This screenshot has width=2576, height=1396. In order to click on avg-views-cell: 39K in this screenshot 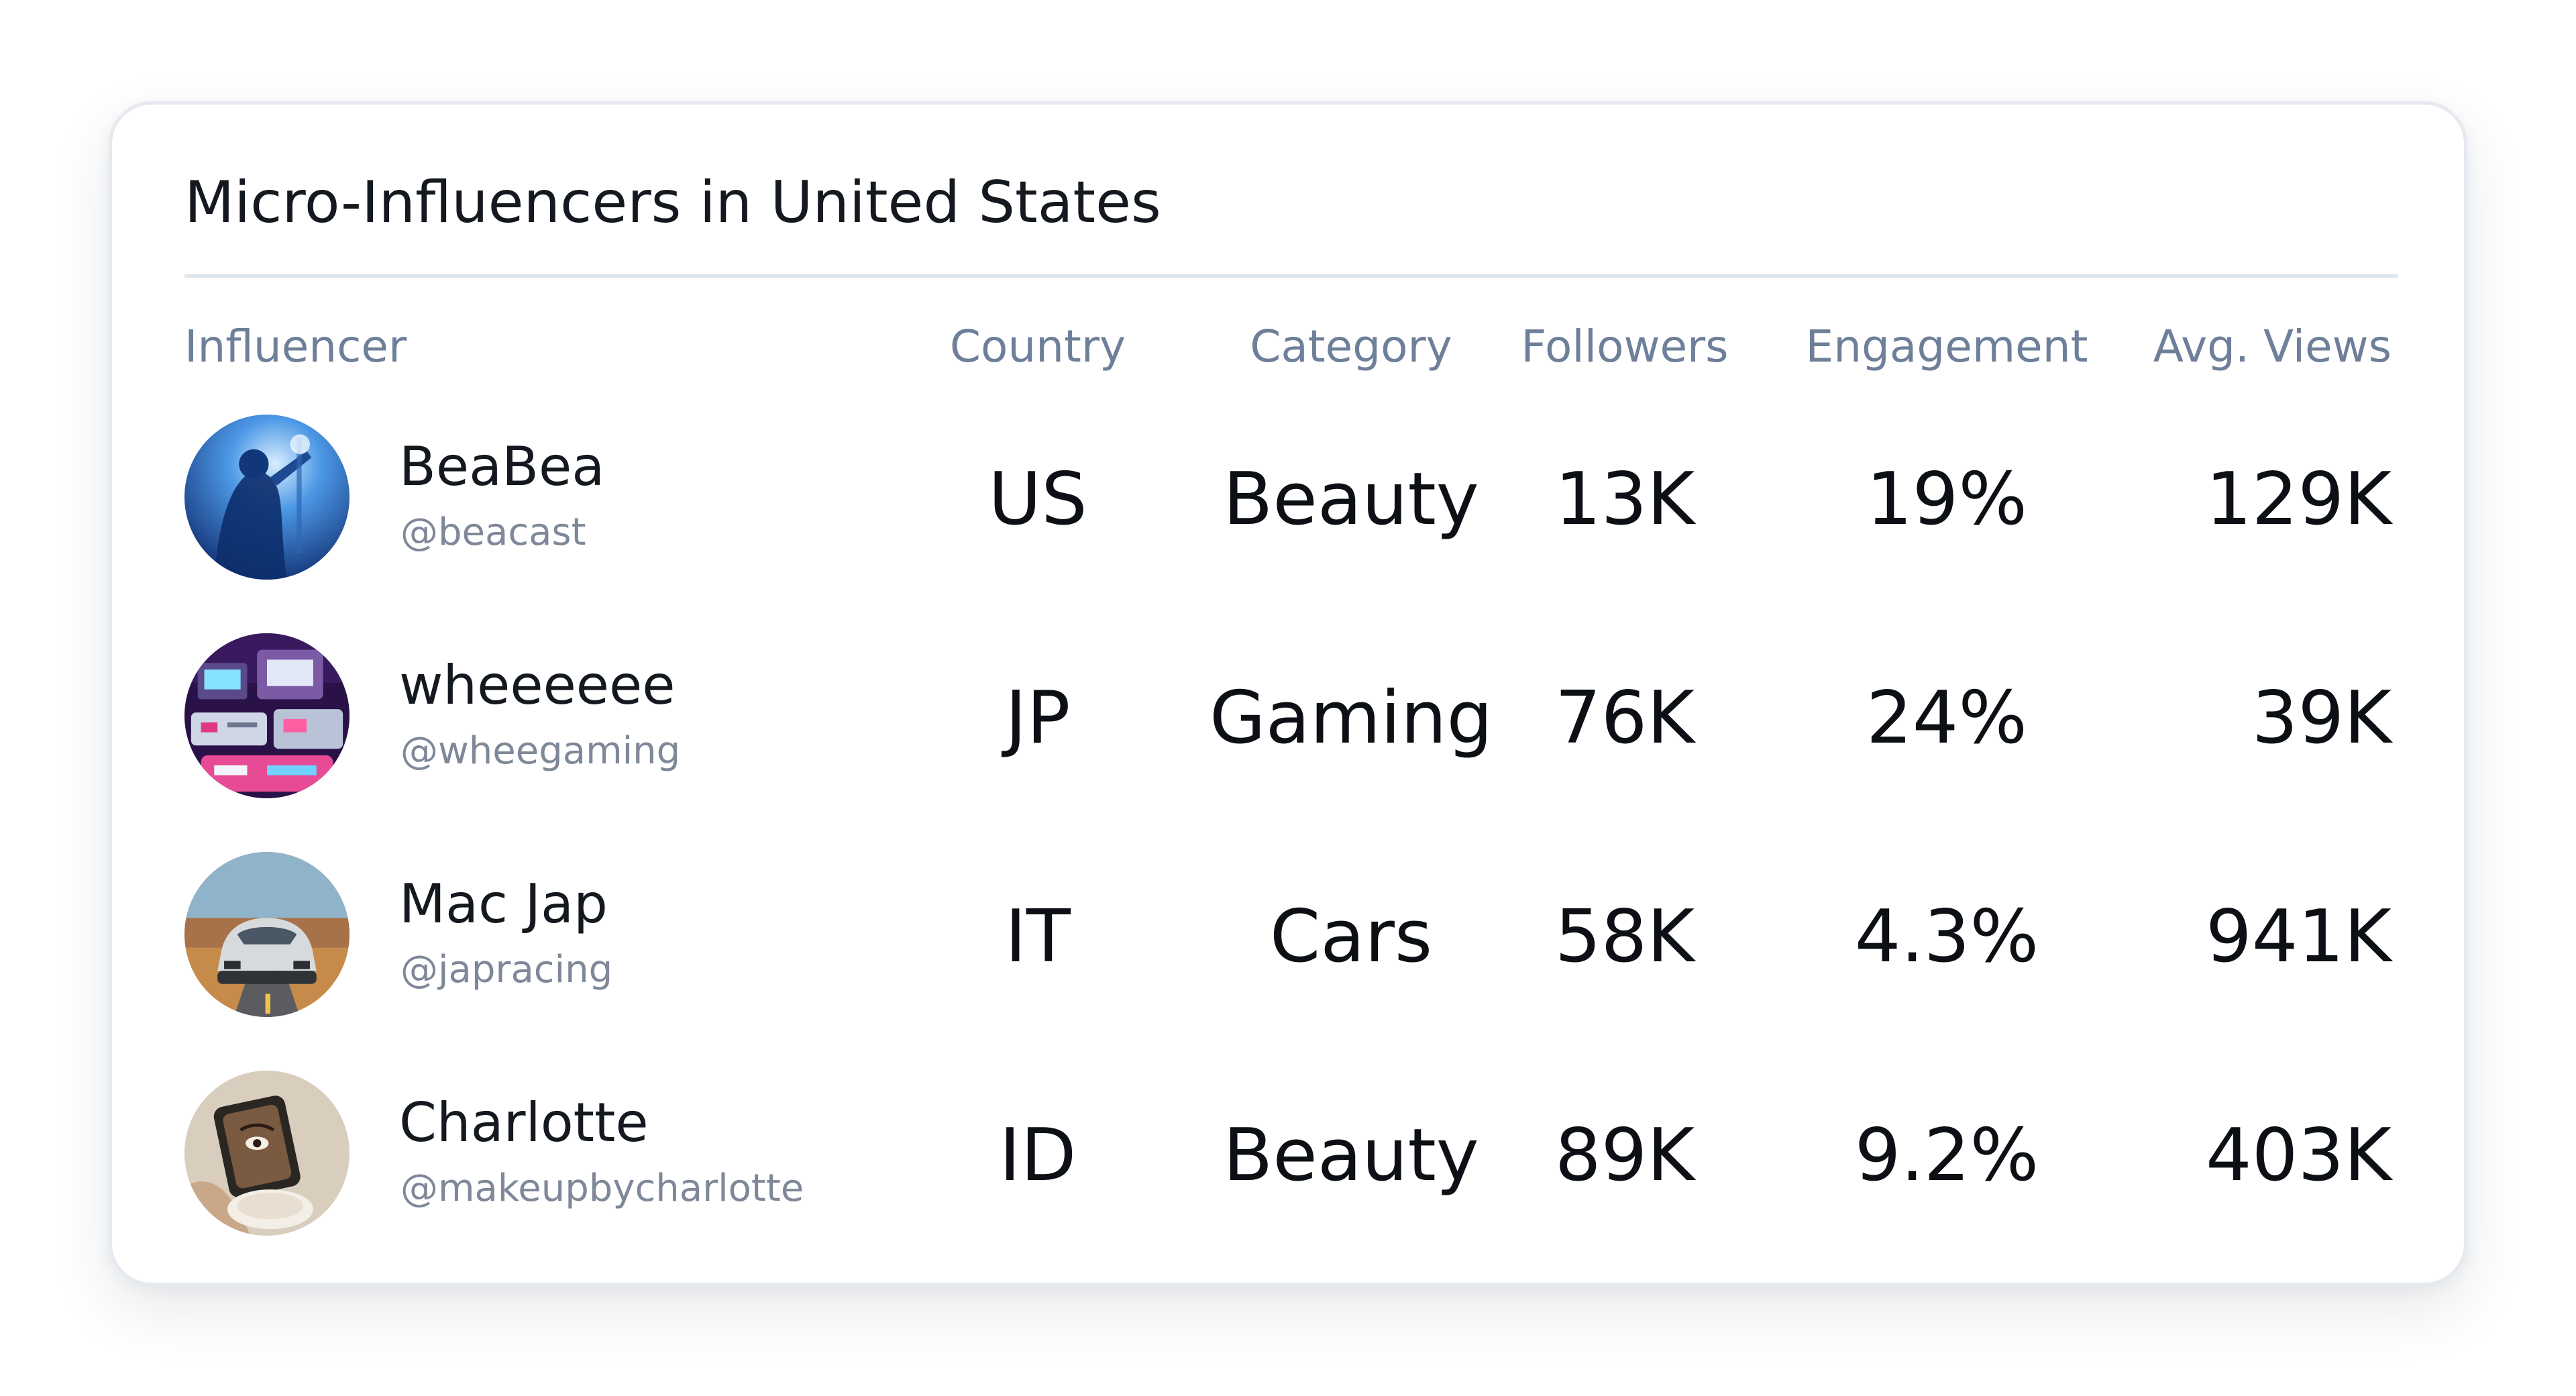, I will do `click(2321, 718)`.